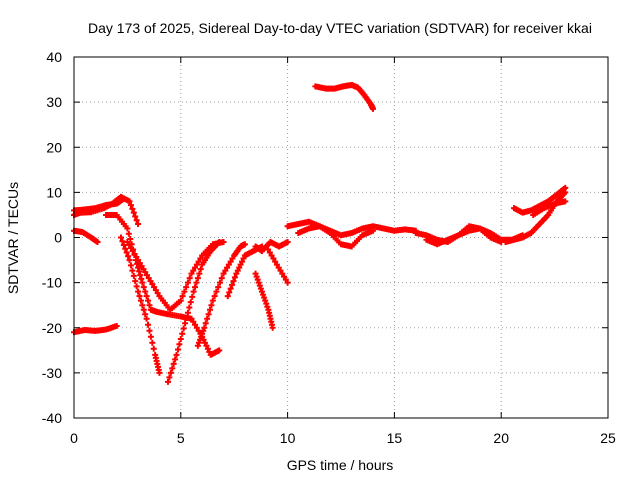 Image resolution: width=640 pixels, height=480 pixels. What do you see at coordinates (52, 418) in the screenshot?
I see `y-tick-label: -40` at bounding box center [52, 418].